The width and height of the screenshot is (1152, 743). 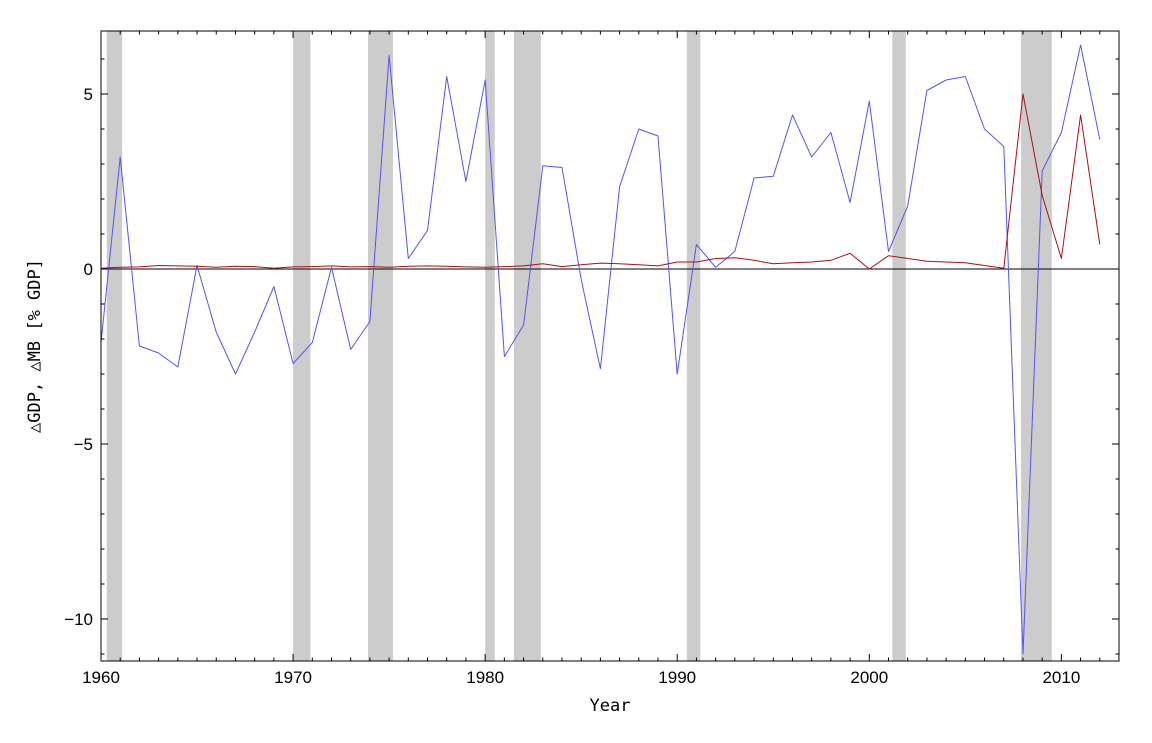 I want to click on x-axis-label: Year, so click(x=610, y=706).